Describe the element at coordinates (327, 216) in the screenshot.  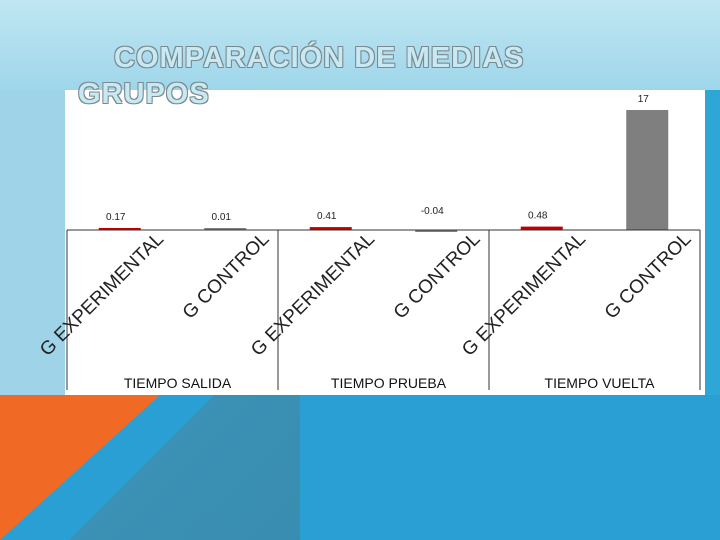
I see `data-label-3: 0.41` at that location.